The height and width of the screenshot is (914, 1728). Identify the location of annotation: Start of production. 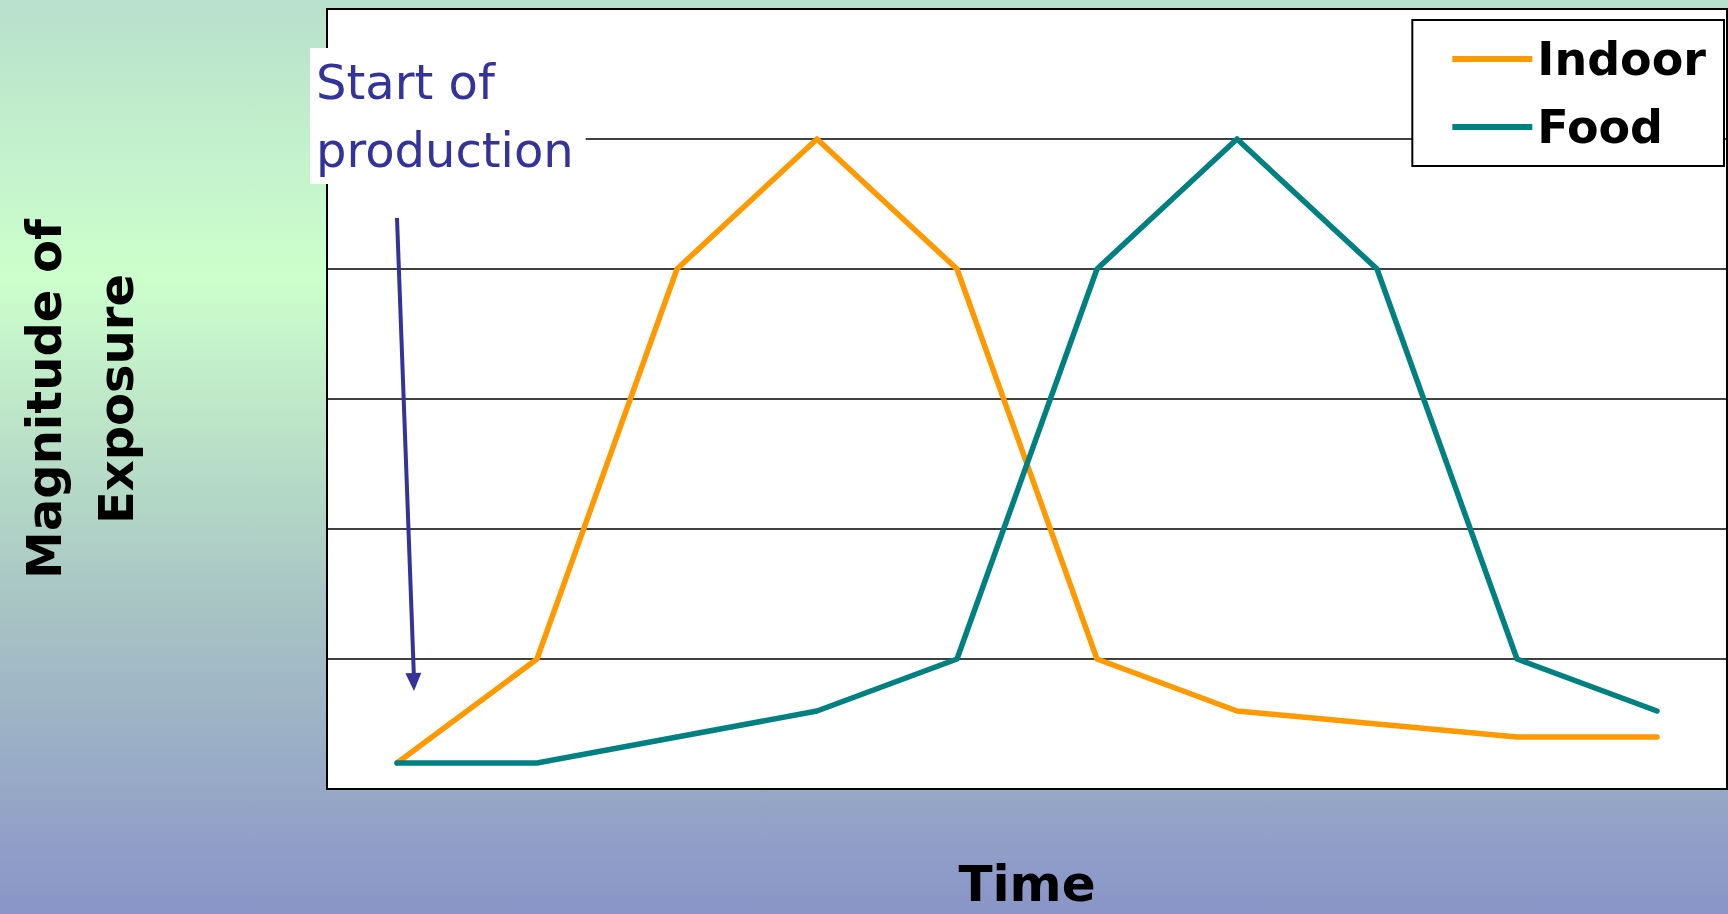
(445, 116).